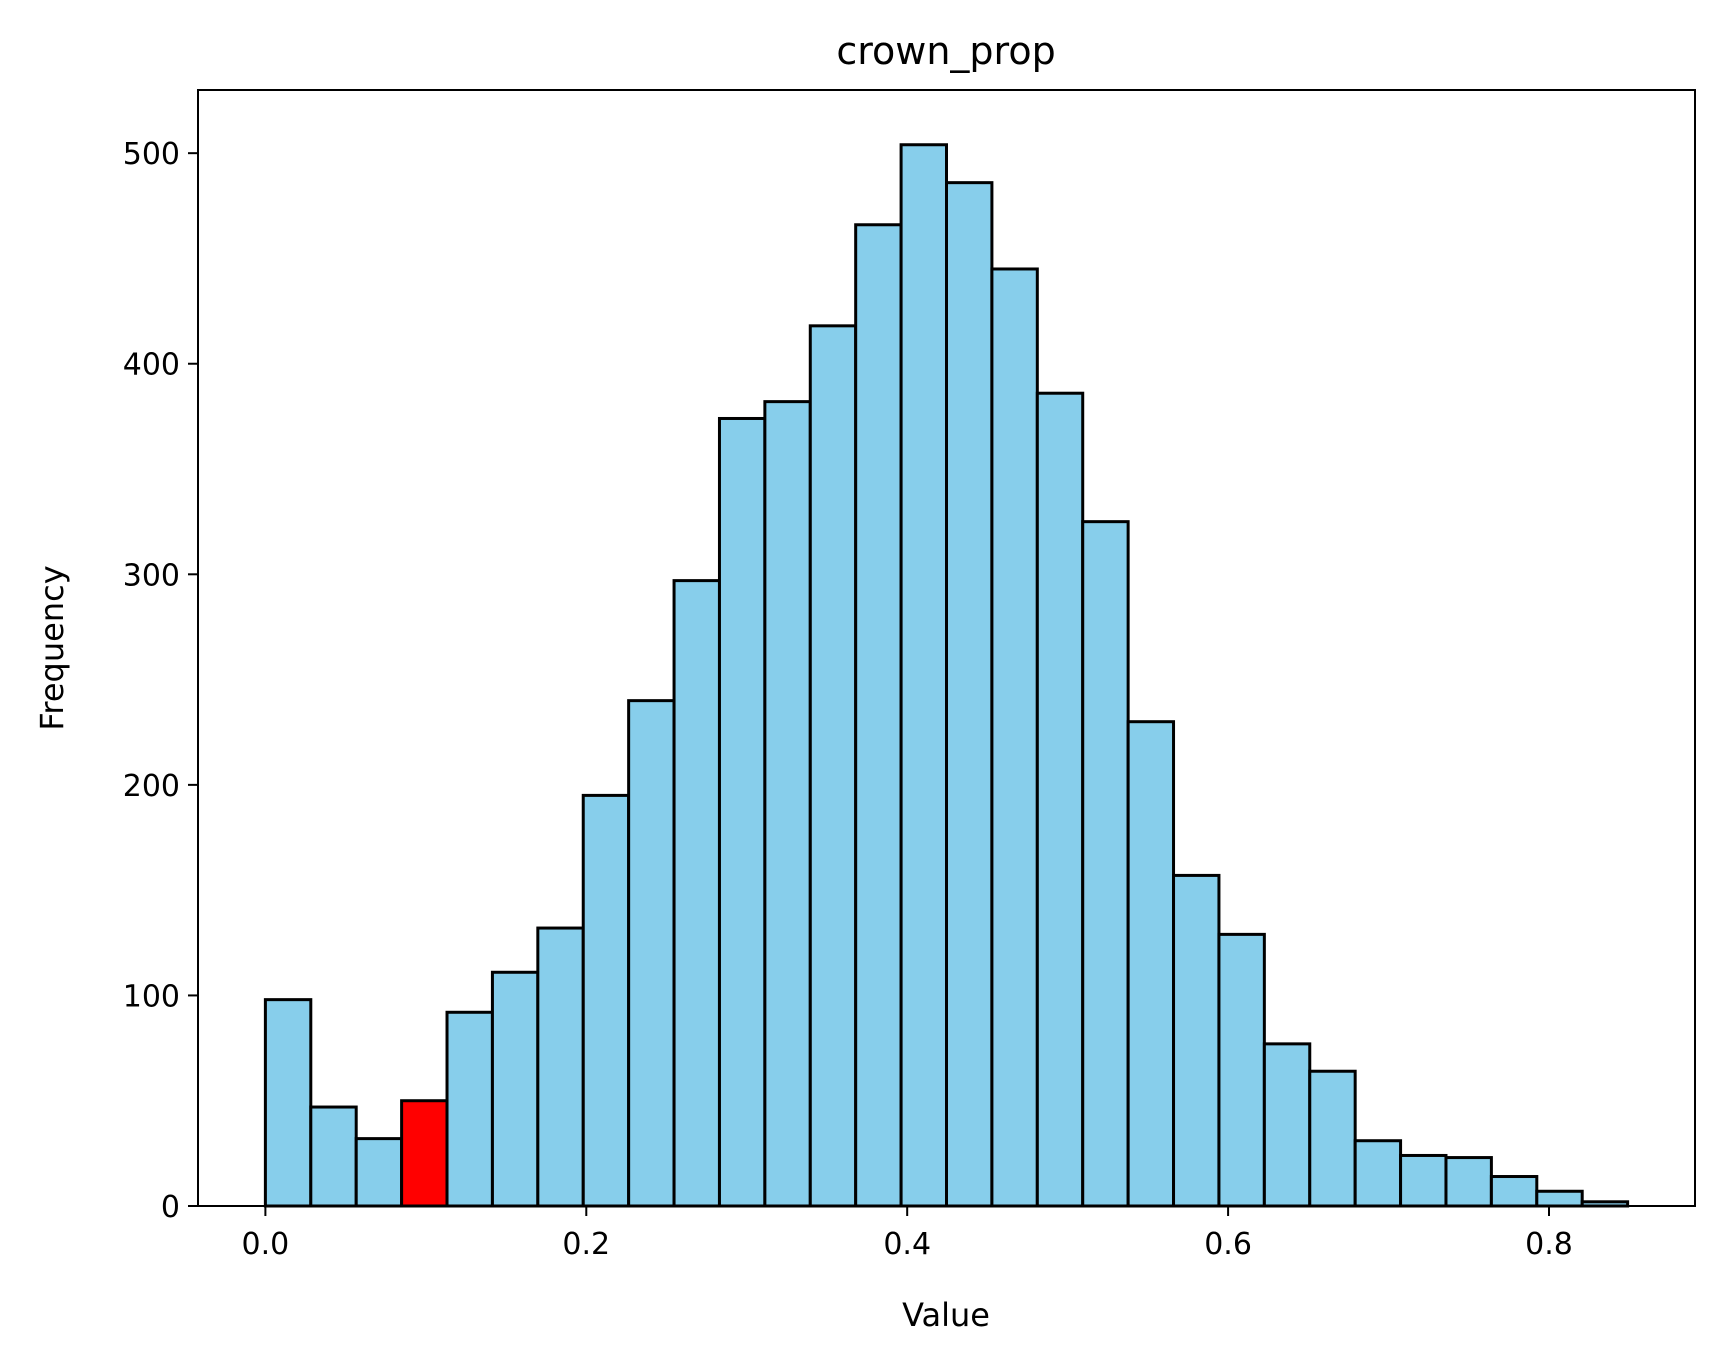  I want to click on histogram-bar-highlighted, so click(424, 1153).